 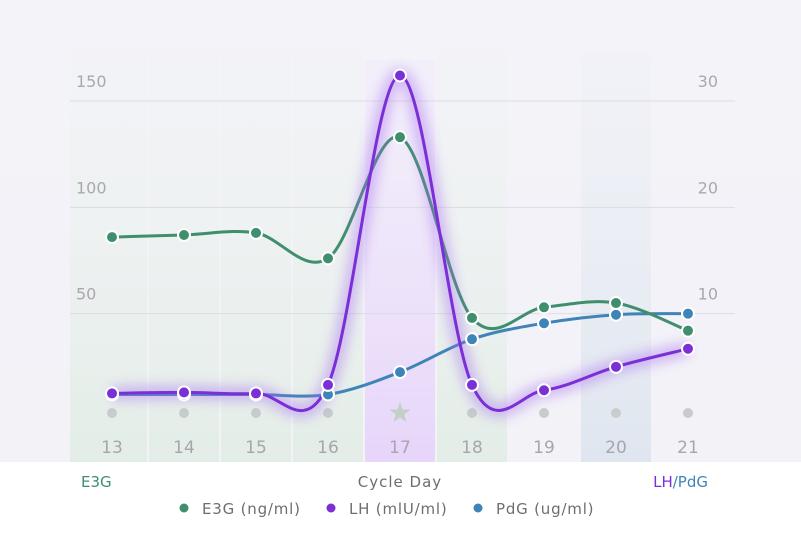 What do you see at coordinates (96, 482) in the screenshot?
I see `left-axis-label: E3G` at bounding box center [96, 482].